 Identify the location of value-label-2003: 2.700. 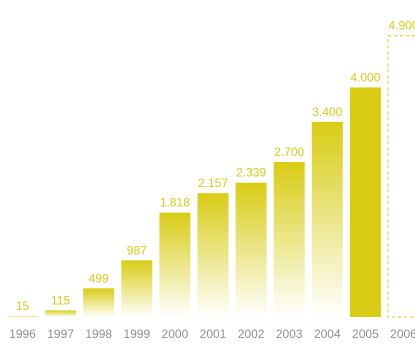
(289, 152).